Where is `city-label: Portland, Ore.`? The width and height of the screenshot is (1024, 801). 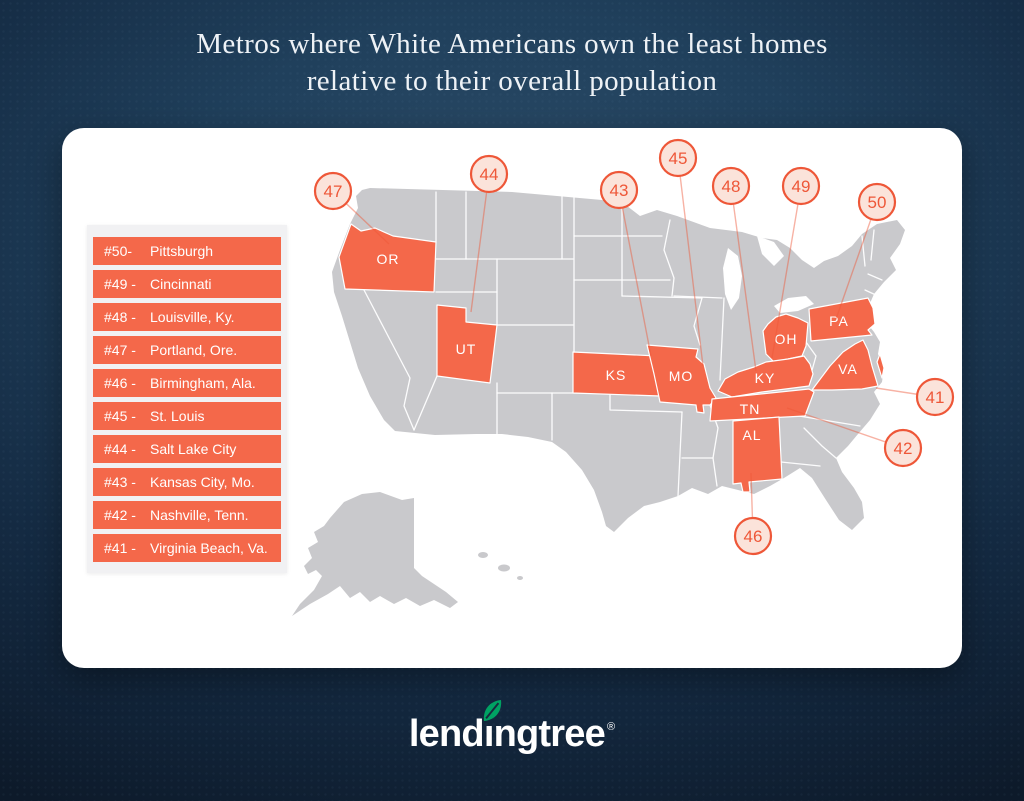 city-label: Portland, Ore. is located at coordinates (194, 350).